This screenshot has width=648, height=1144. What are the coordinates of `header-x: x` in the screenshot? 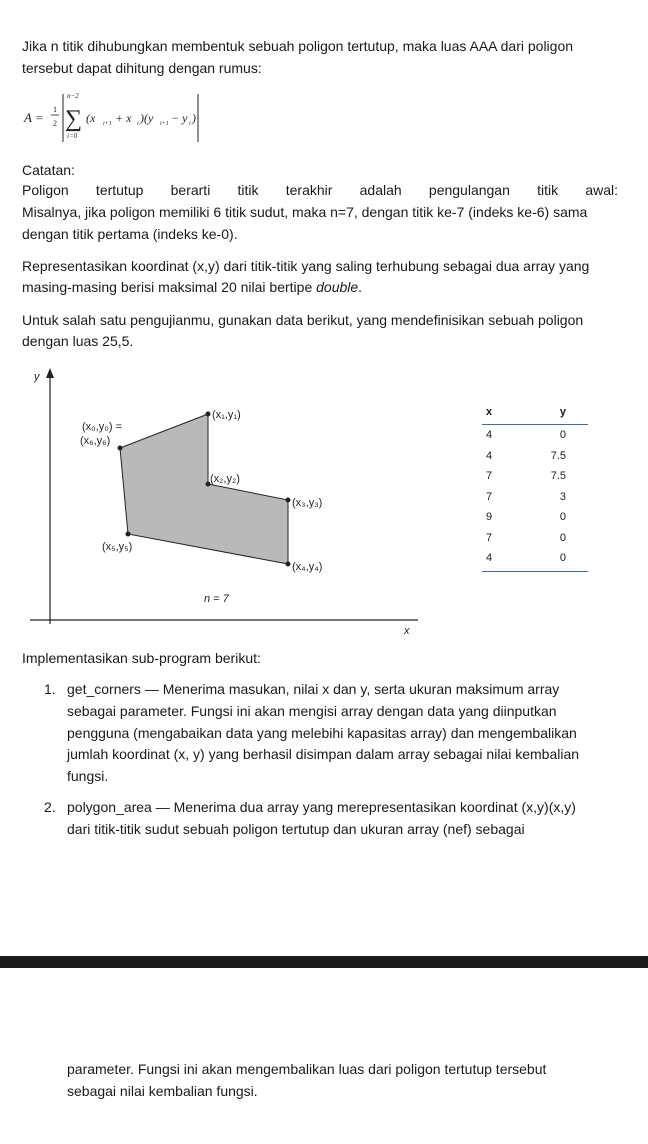 It's located at (489, 412).